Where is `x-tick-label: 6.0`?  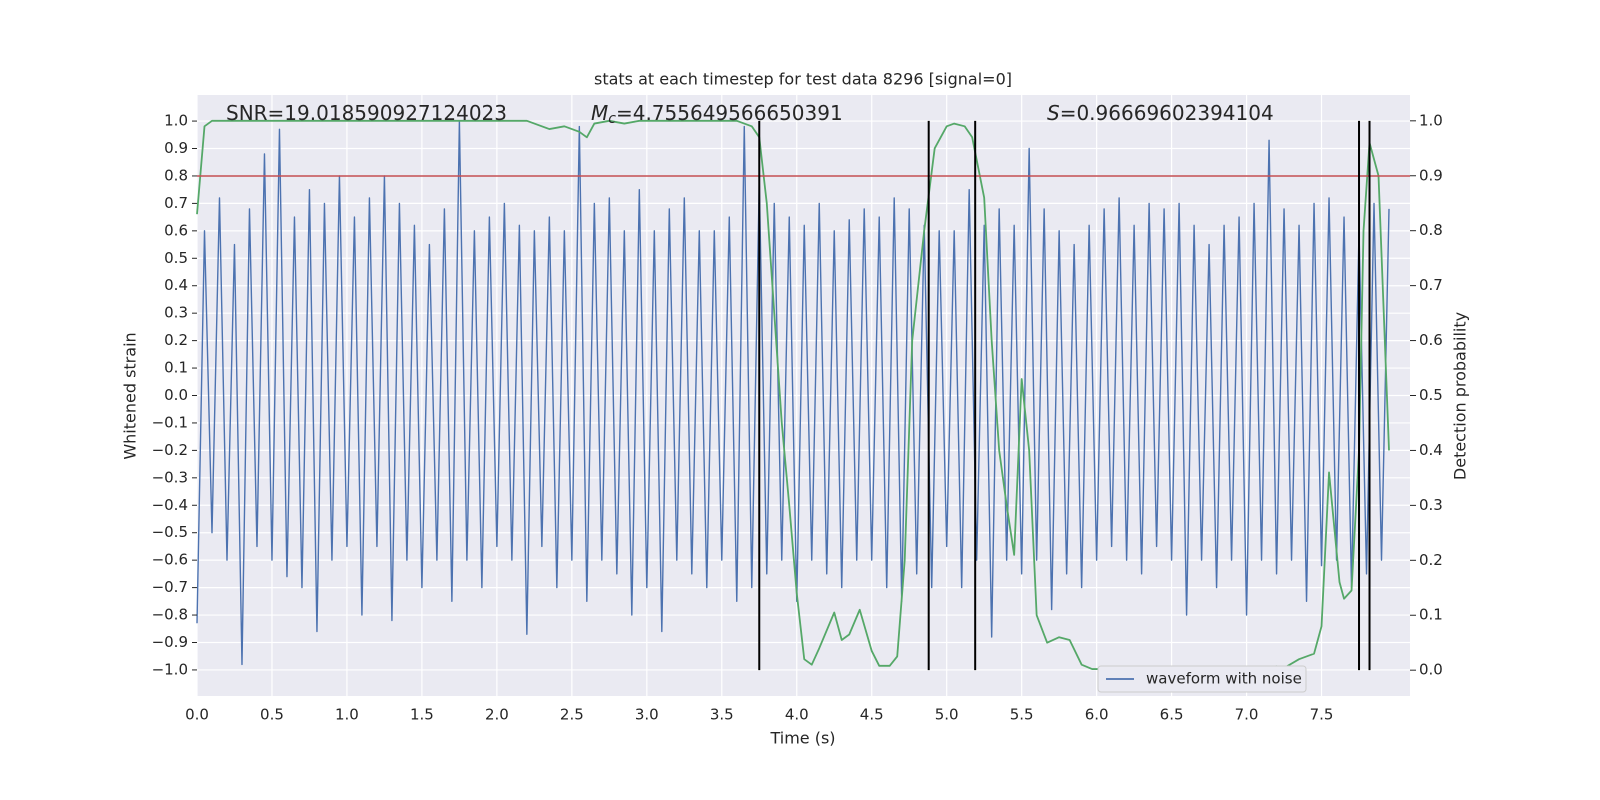
x-tick-label: 6.0 is located at coordinates (1097, 715).